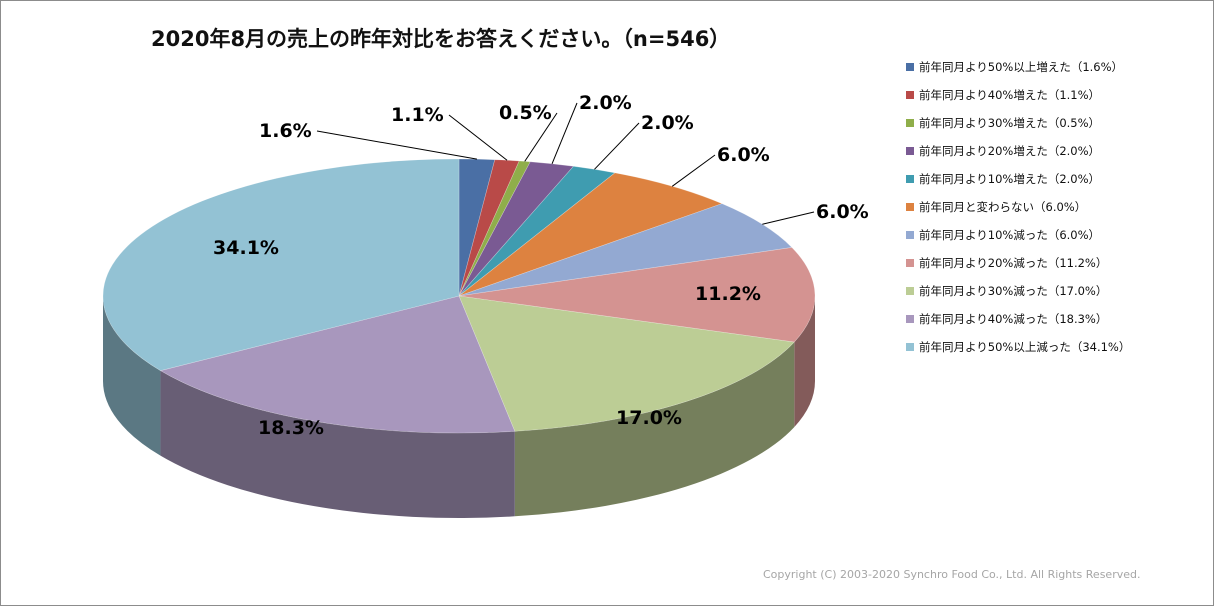 This screenshot has height=607, width=1214. What do you see at coordinates (1010, 235) in the screenshot?
I see `legend-label-6: 前年同月より10%減った（6.0%）` at bounding box center [1010, 235].